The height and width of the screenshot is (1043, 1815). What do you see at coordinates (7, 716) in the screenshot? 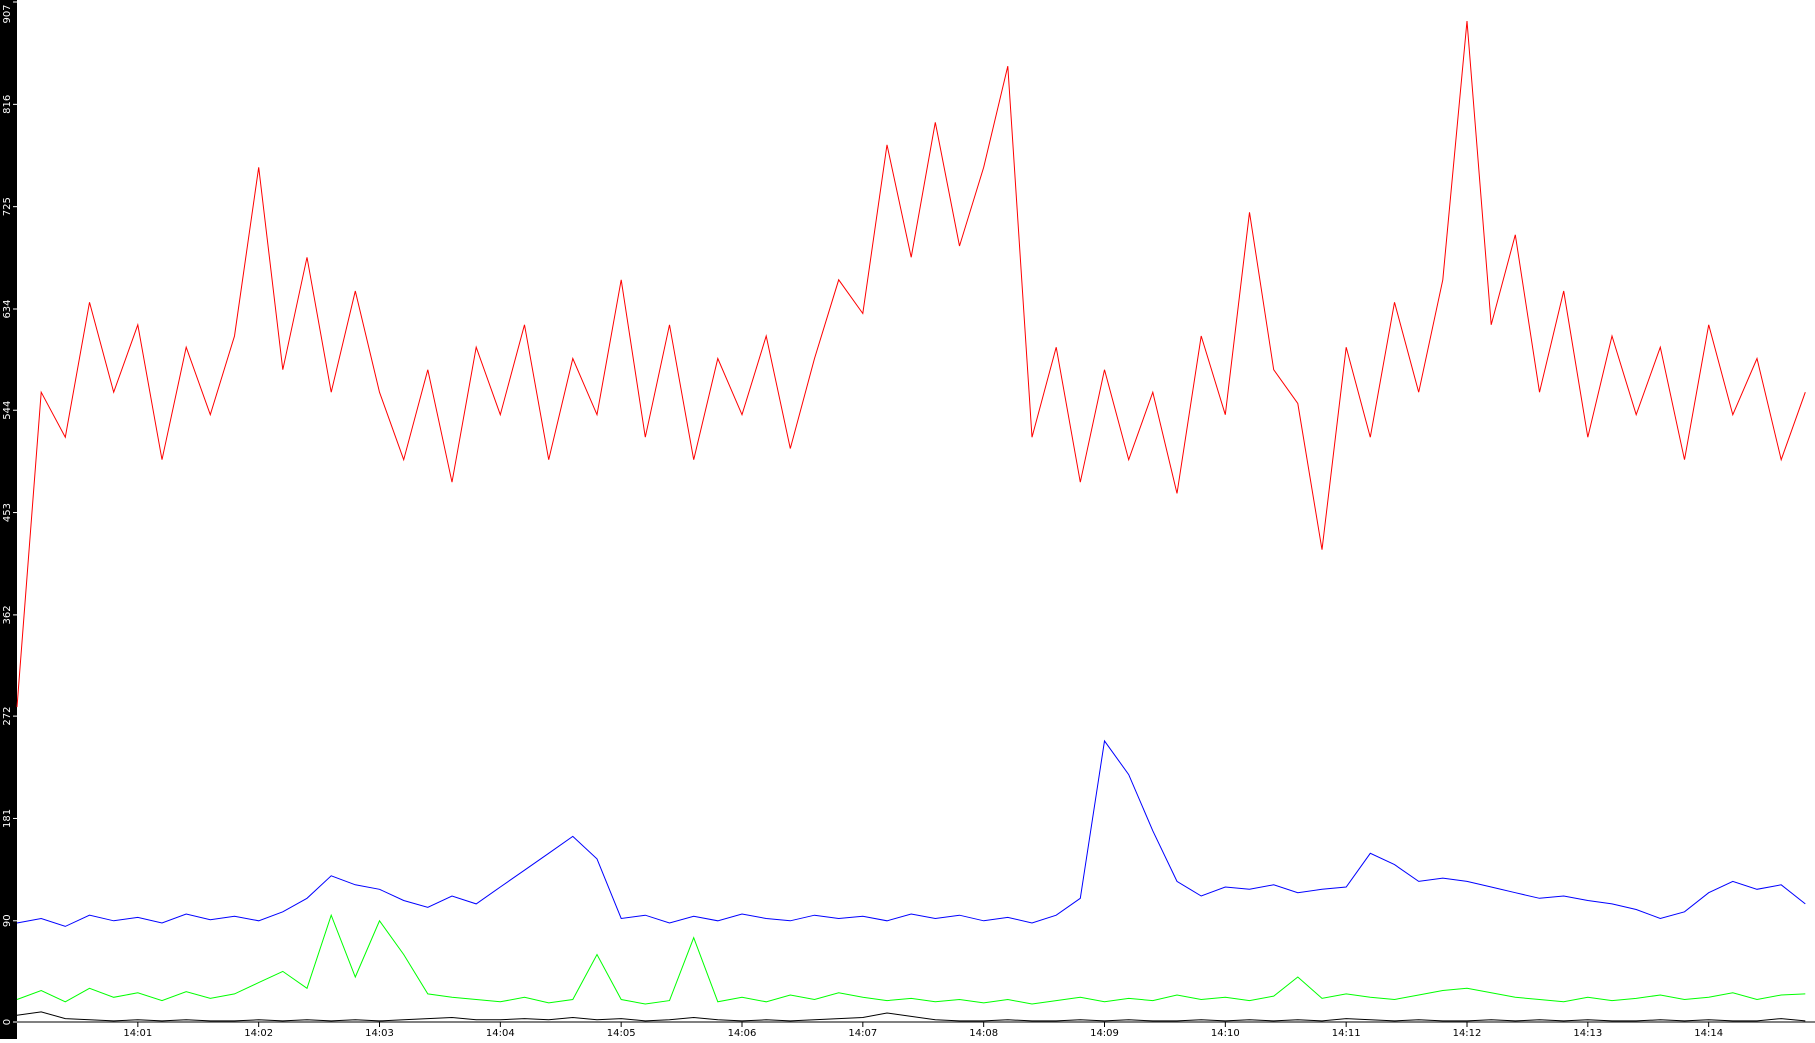
I see `y-tick-label: 272` at bounding box center [7, 716].